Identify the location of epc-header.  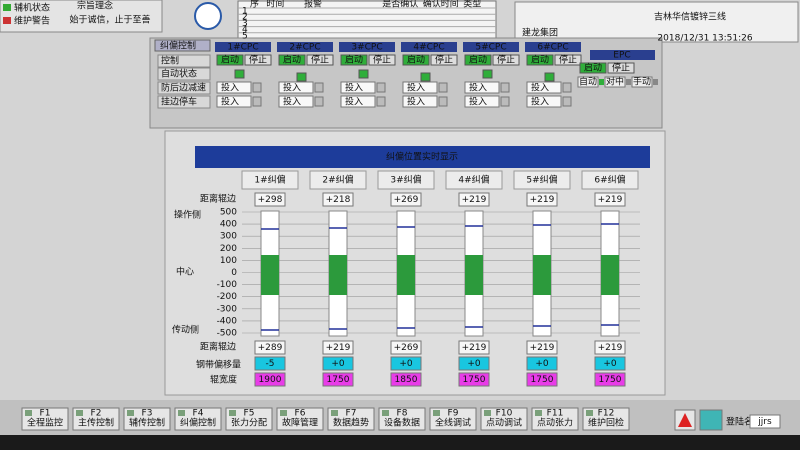
(622, 55).